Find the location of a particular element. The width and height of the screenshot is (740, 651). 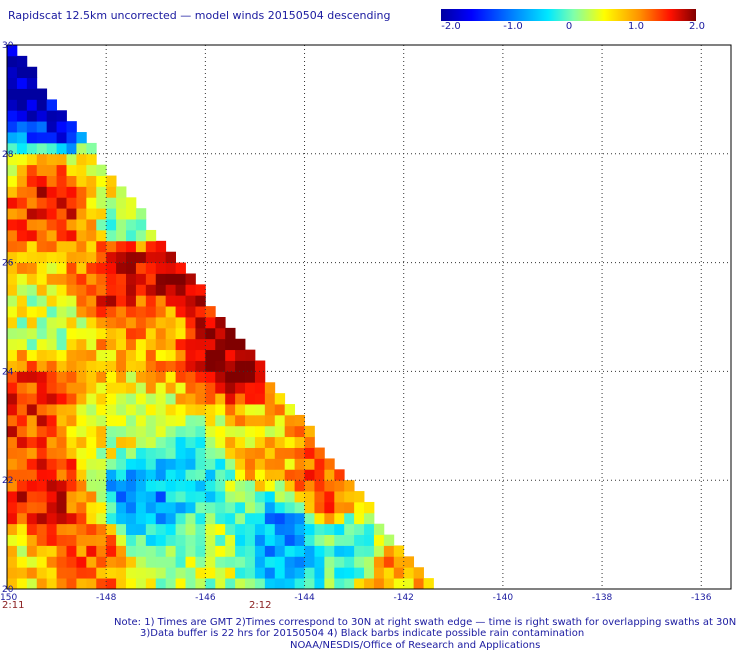

colorbar-label-max: 2.0 is located at coordinates (697, 26).